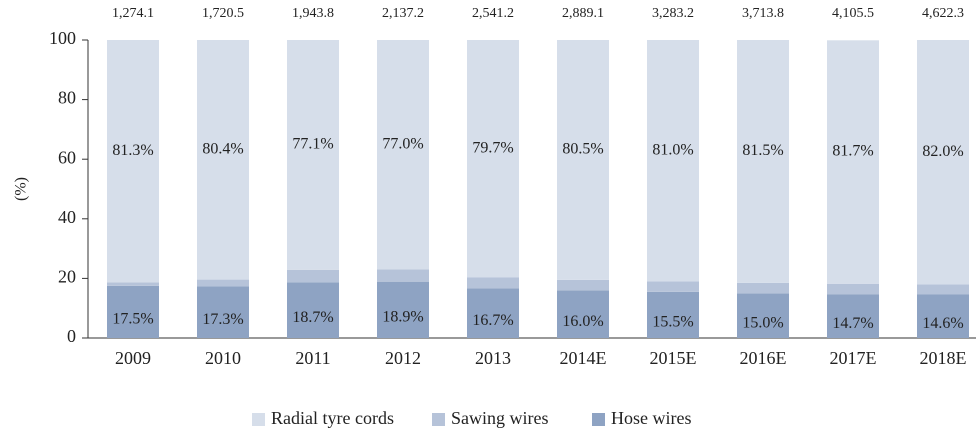 The height and width of the screenshot is (436, 976). What do you see at coordinates (852, 323) in the screenshot?
I see `value-label: 14.7%` at bounding box center [852, 323].